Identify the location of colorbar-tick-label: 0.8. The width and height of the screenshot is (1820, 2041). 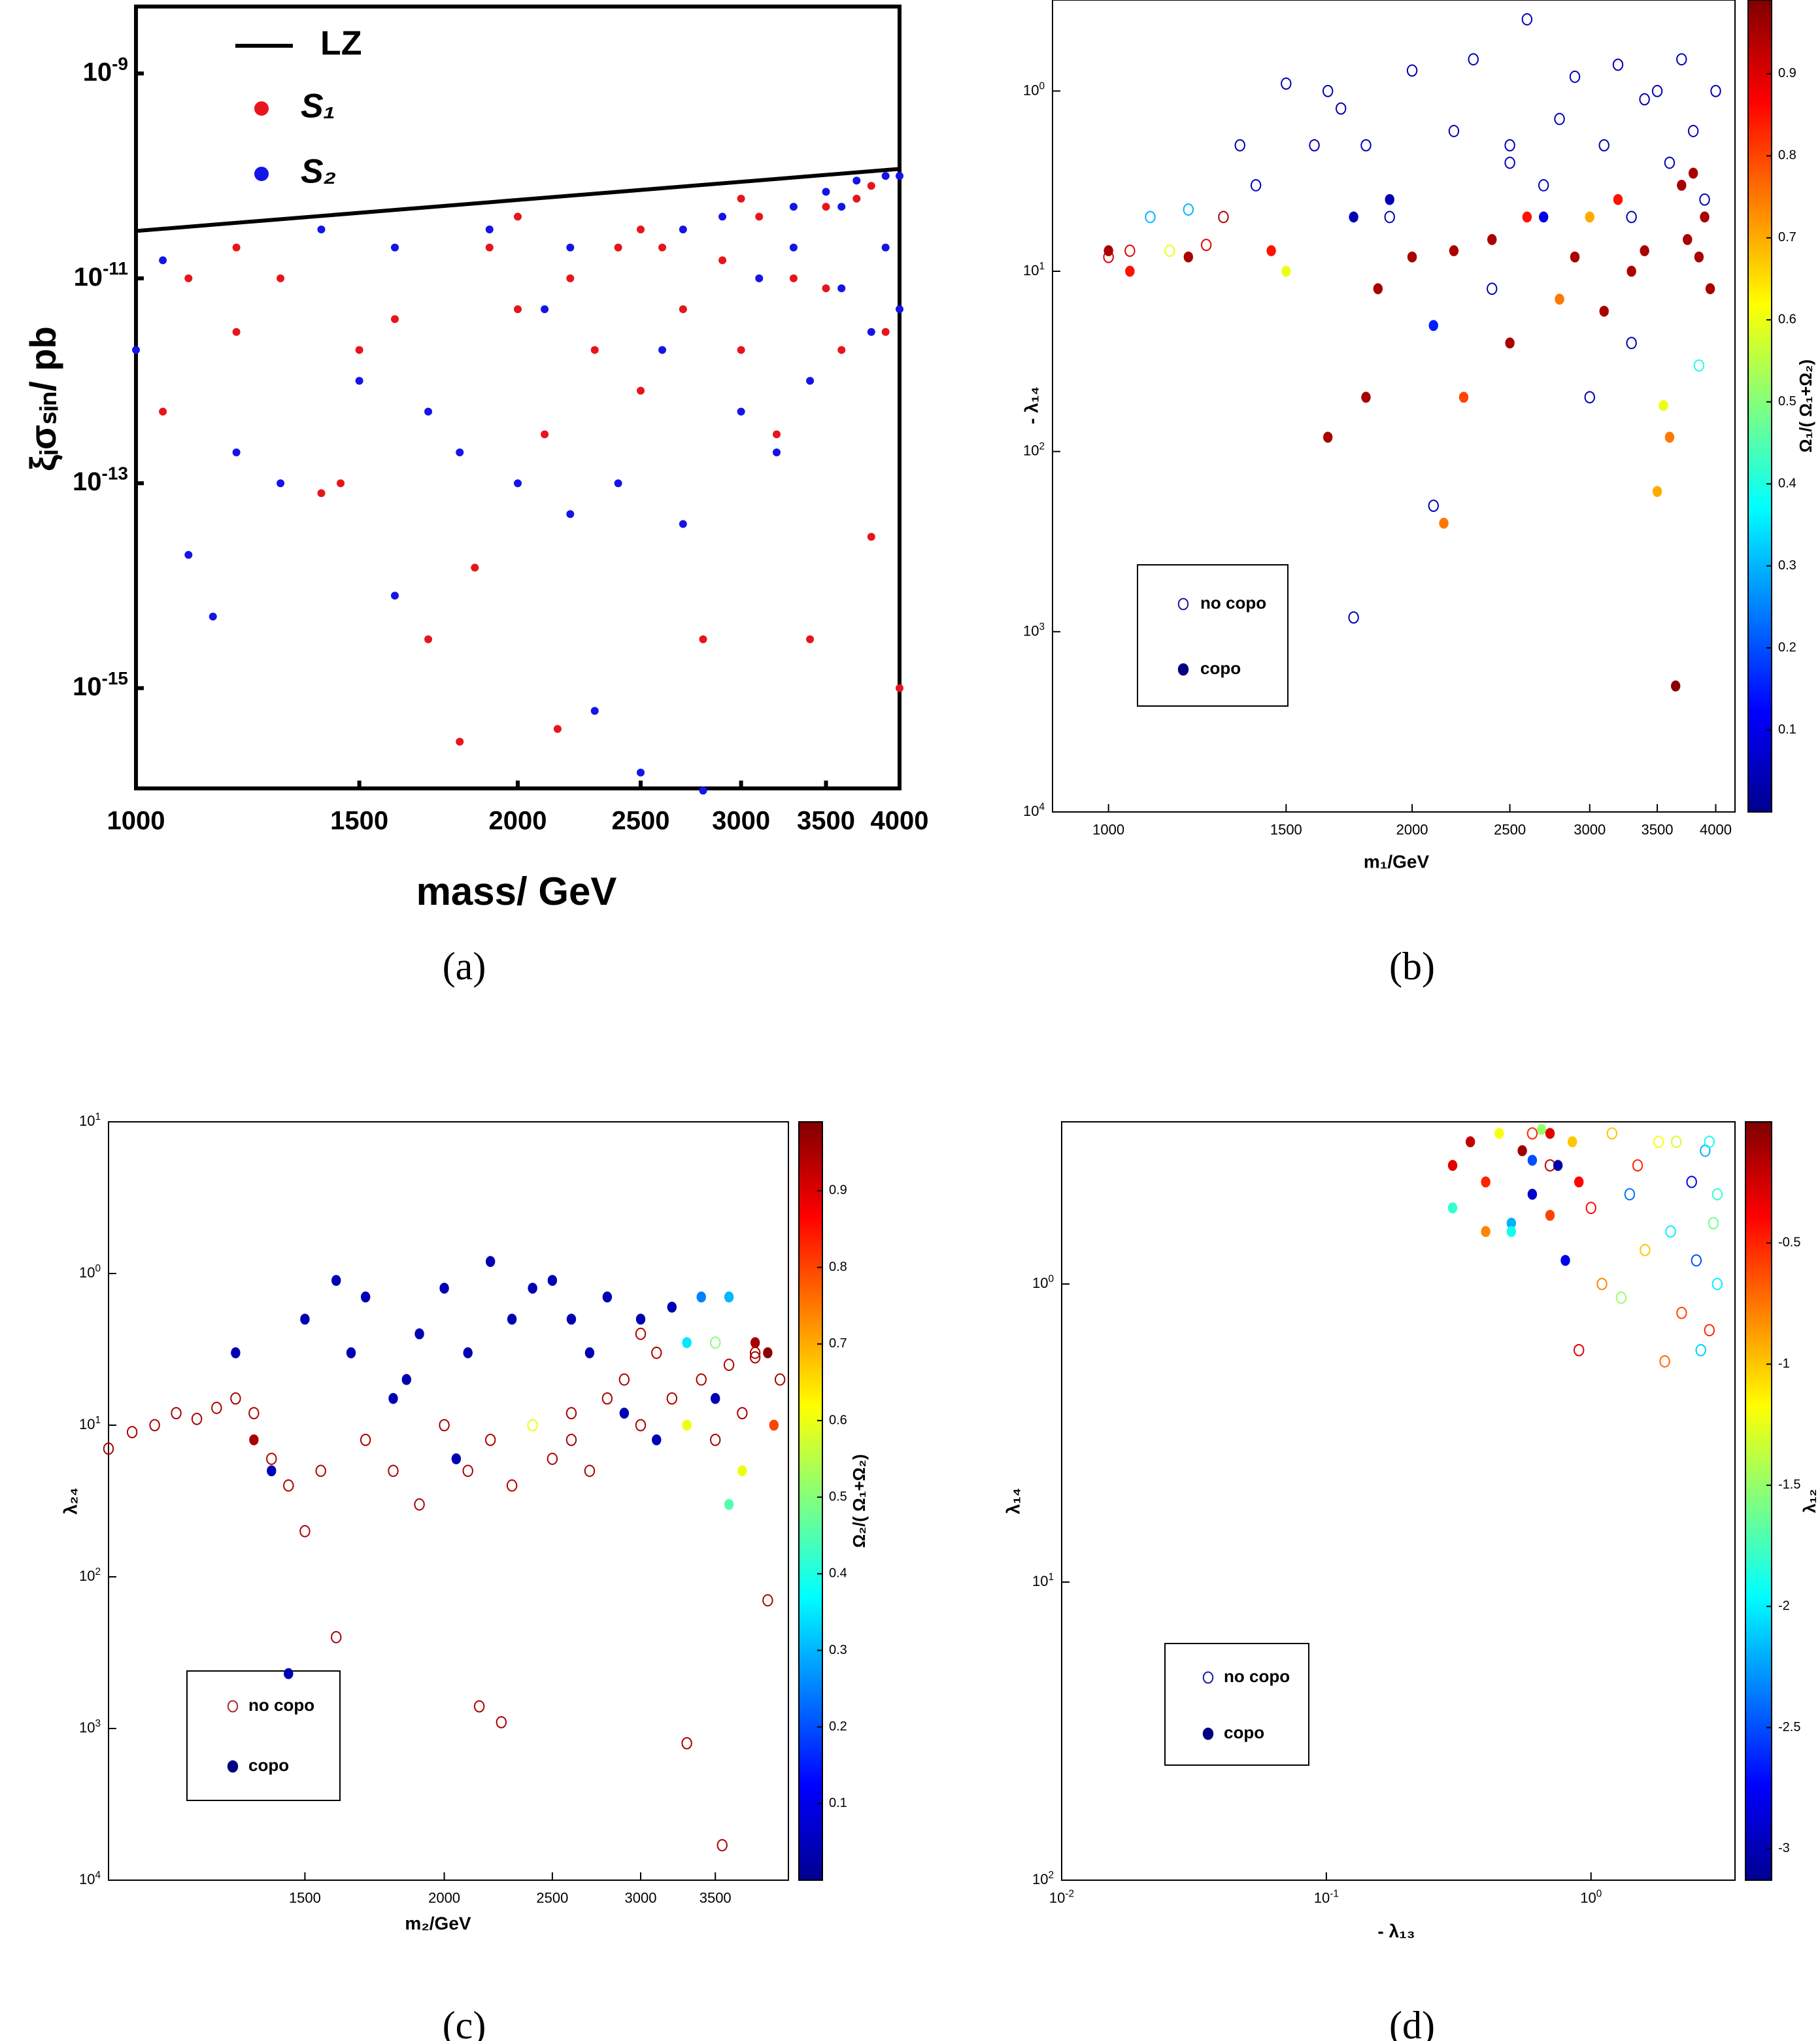
(1787, 155).